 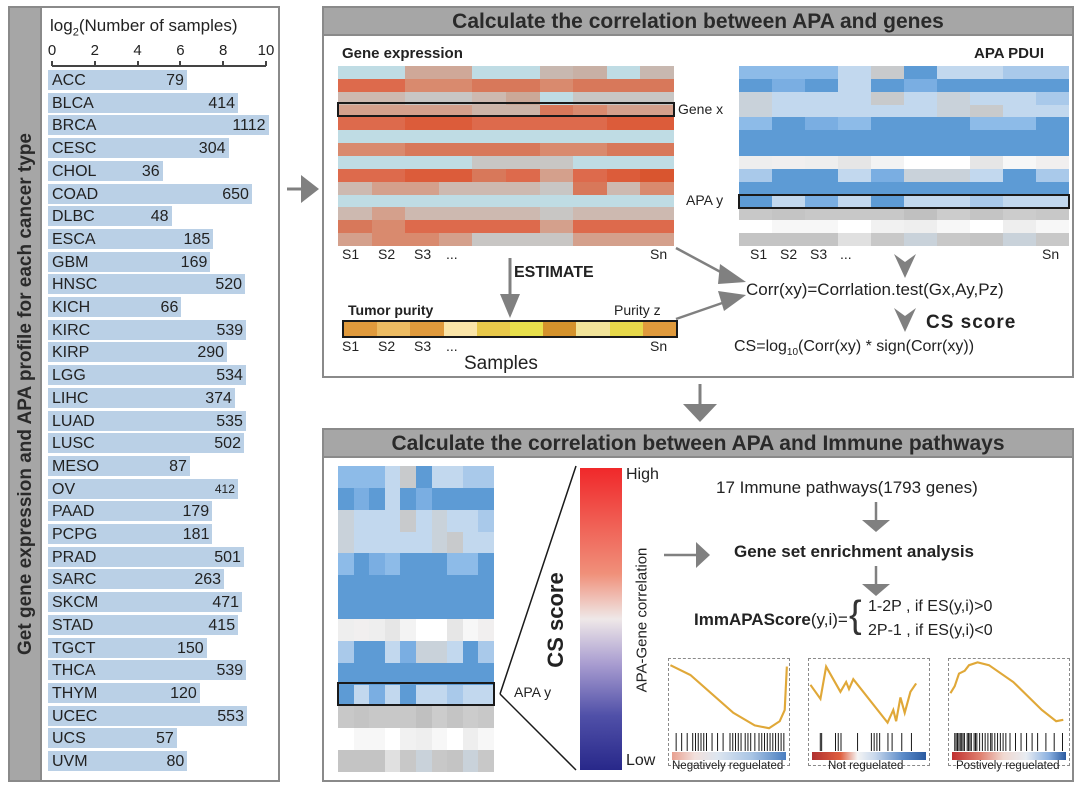 I want to click on bar-category-label: THCA, so click(x=74, y=671).